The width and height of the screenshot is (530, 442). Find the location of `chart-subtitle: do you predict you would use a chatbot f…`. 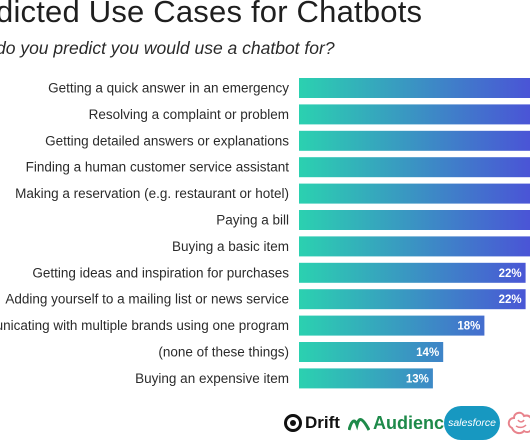

chart-subtitle: do you predict you would use a chatbot f… is located at coordinates (167, 48).